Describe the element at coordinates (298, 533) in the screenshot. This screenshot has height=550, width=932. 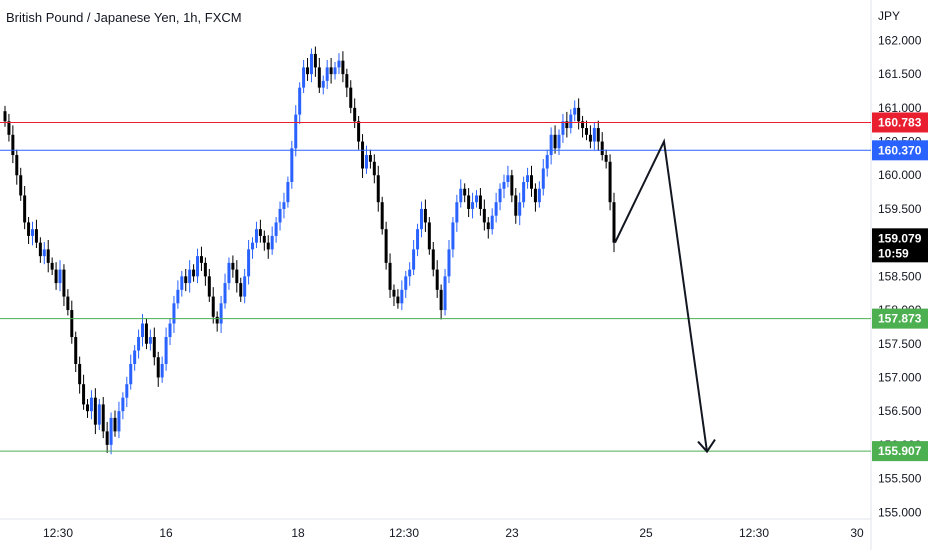
I see `x-tick-label: 18` at that location.